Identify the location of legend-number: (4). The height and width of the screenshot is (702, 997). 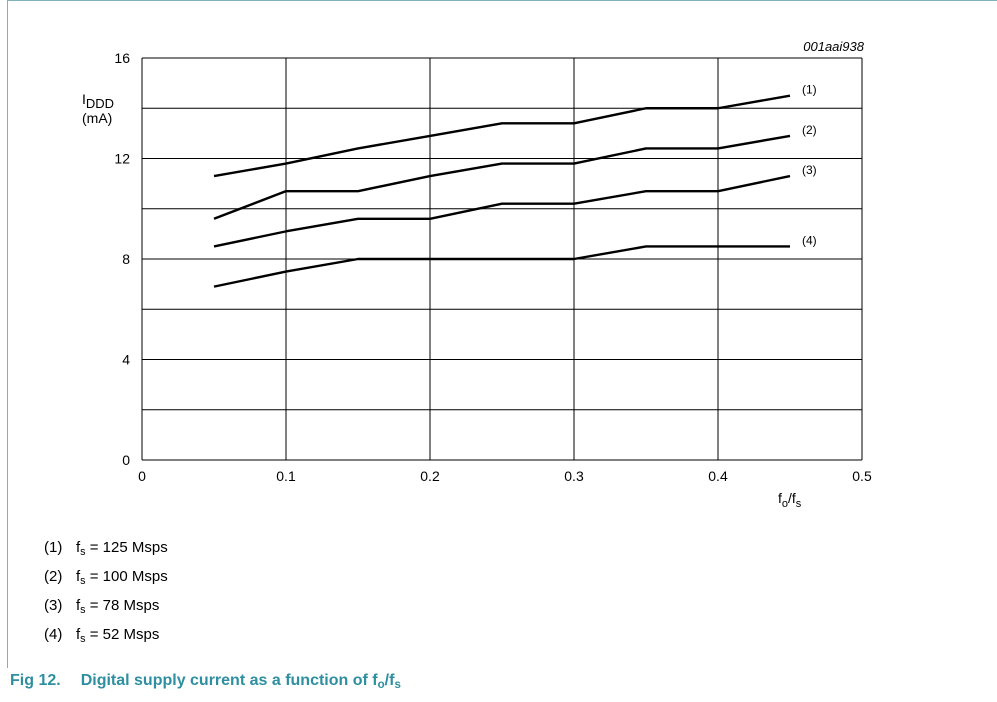
(53, 634).